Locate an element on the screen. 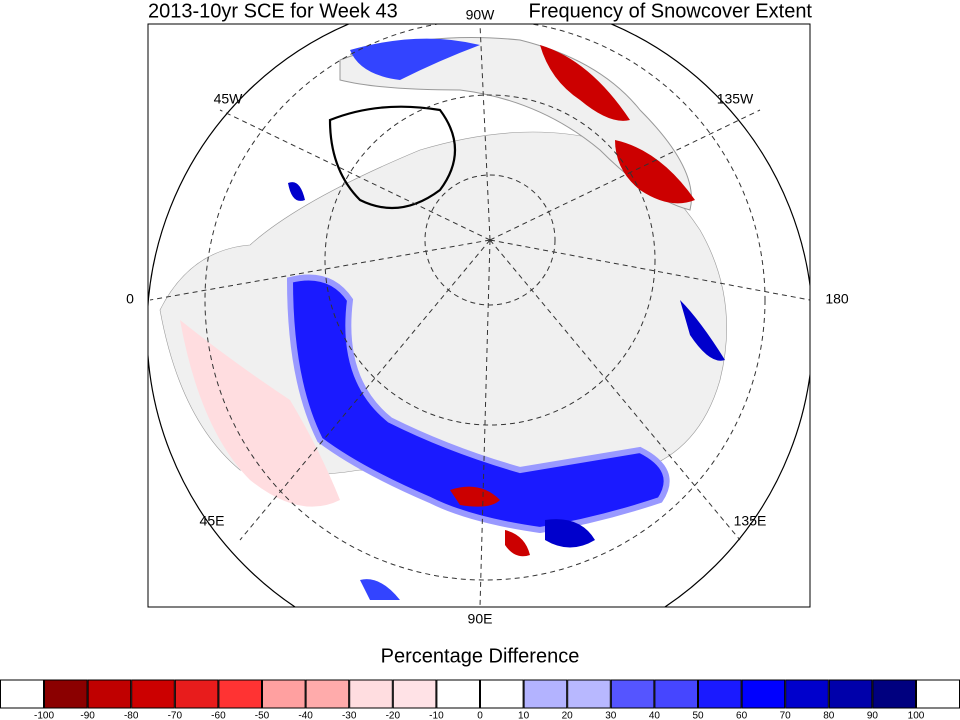 The width and height of the screenshot is (960, 720). title-right: Frequency of Snowcover Extent is located at coordinates (671, 11).